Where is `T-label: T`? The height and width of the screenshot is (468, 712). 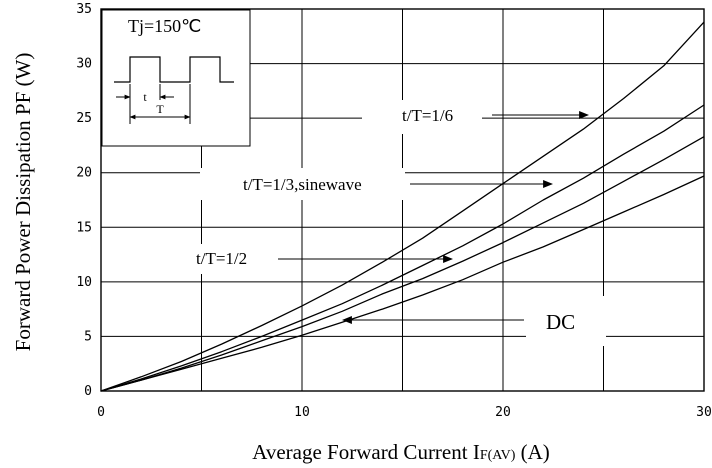
T-label: T is located at coordinates (160, 109).